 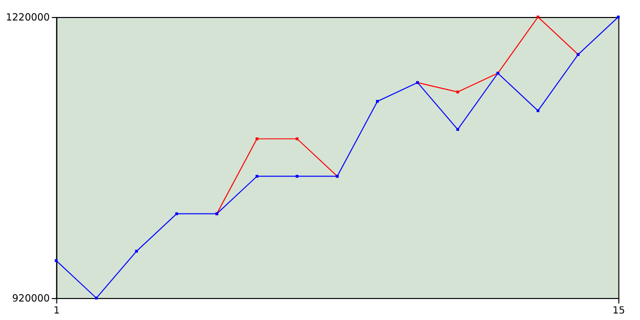 What do you see at coordinates (31, 299) in the screenshot?
I see `y-tick-label: 920000` at bounding box center [31, 299].